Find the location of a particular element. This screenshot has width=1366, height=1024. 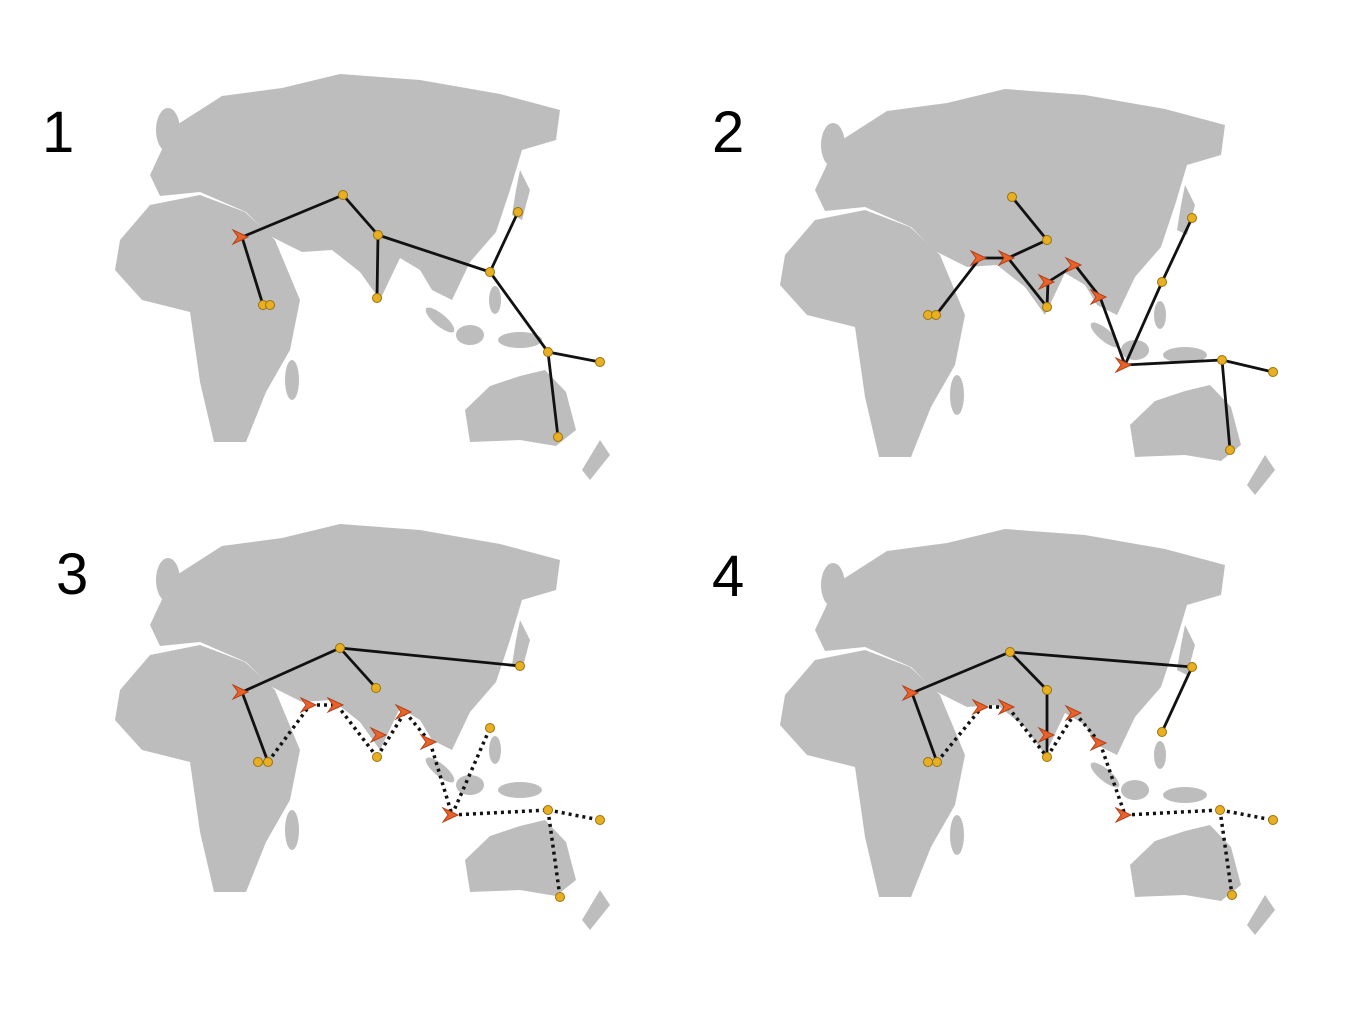

panel-label: 1 is located at coordinates (58, 132).